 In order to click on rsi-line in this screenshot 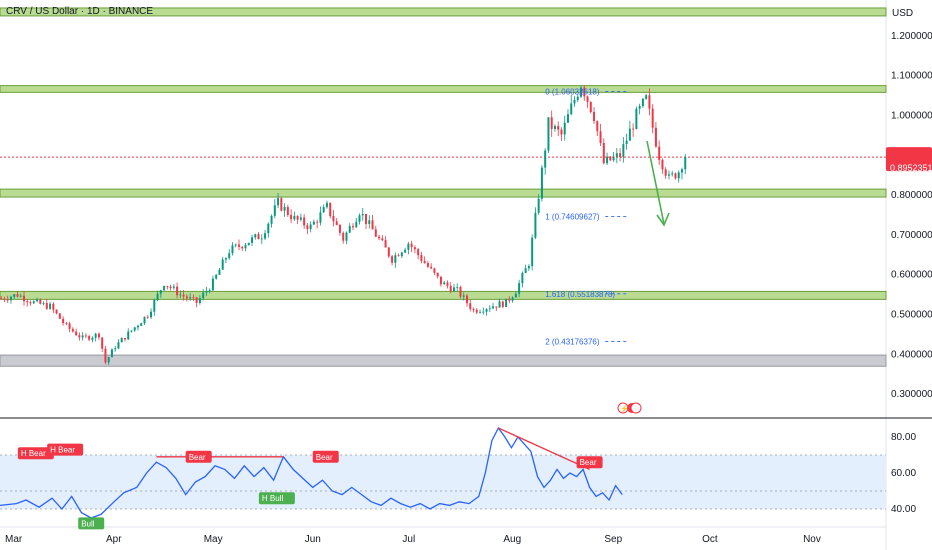, I will do `click(311, 472)`.